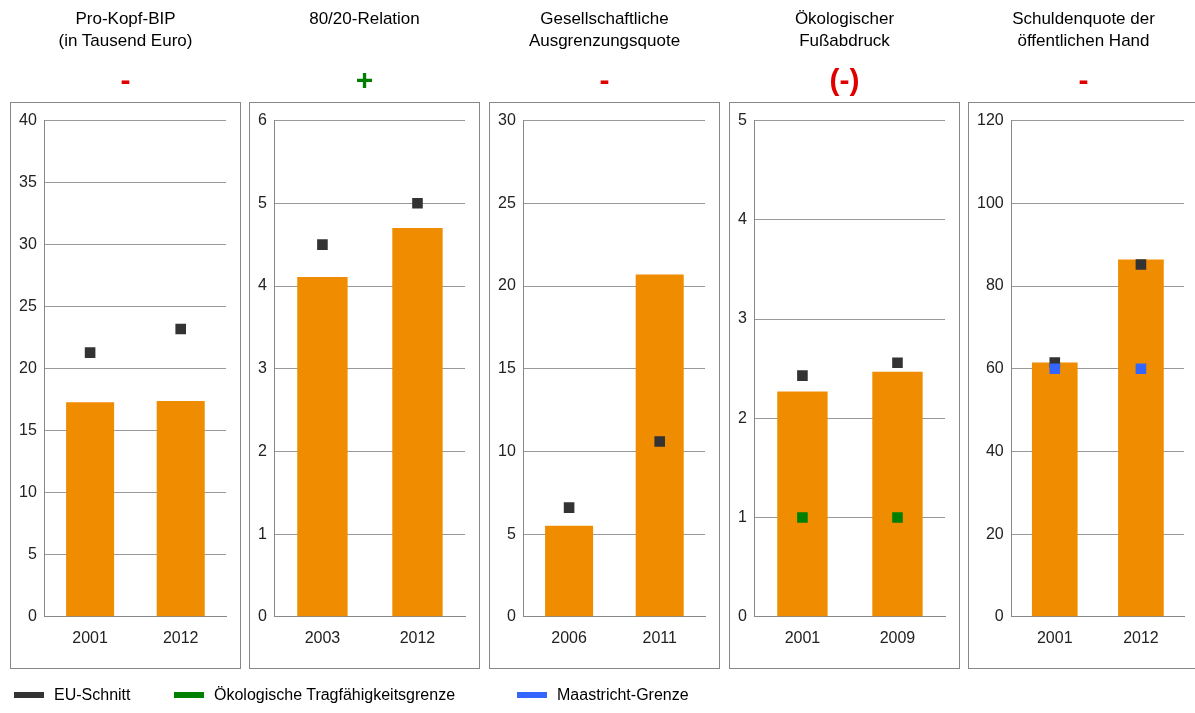 The image size is (1195, 713). What do you see at coordinates (92, 695) in the screenshot?
I see `legend-label: EU-Schnitt` at bounding box center [92, 695].